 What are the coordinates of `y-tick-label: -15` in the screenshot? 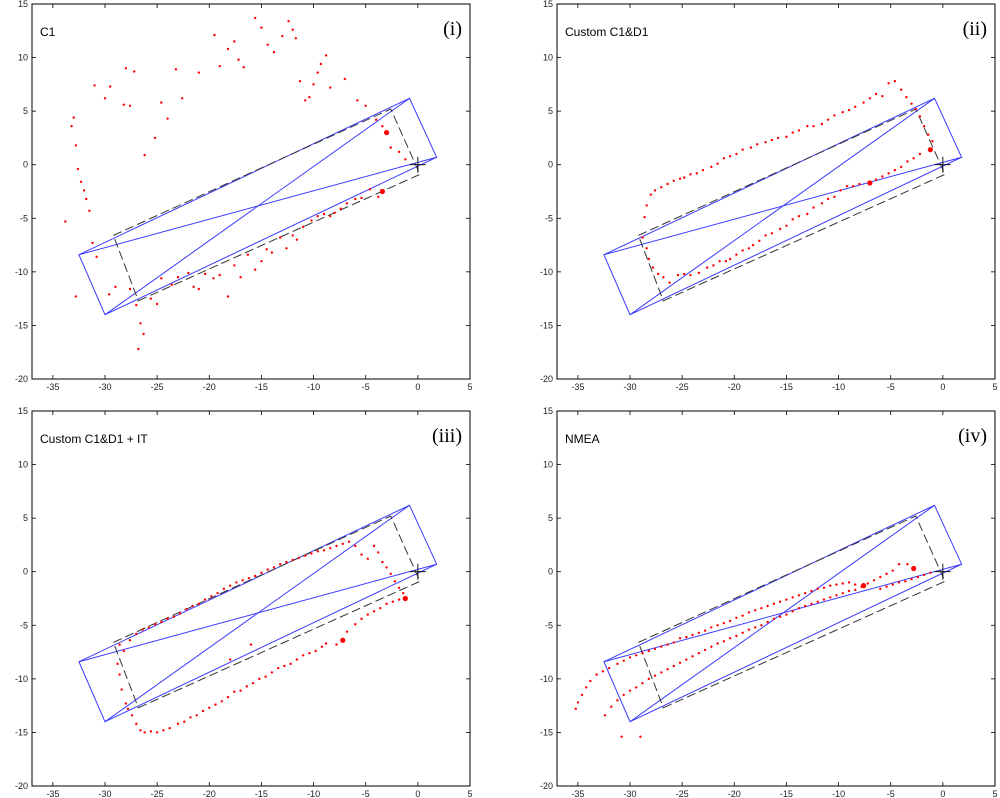 It's located at (21, 325).